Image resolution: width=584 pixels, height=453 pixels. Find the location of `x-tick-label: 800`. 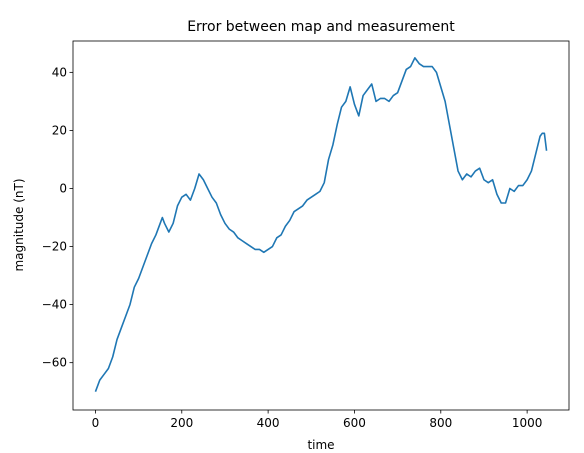

x-tick-label: 800 is located at coordinates (440, 423).